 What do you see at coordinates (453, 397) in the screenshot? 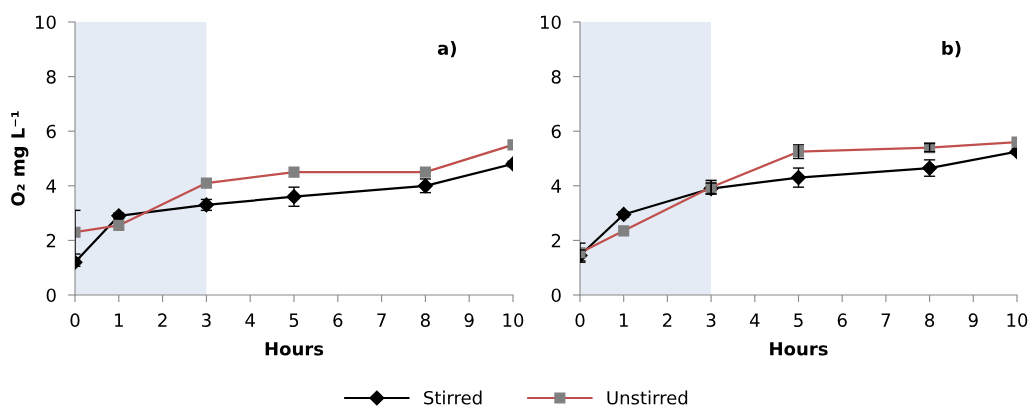
I see `legend-label: Stirred` at bounding box center [453, 397].